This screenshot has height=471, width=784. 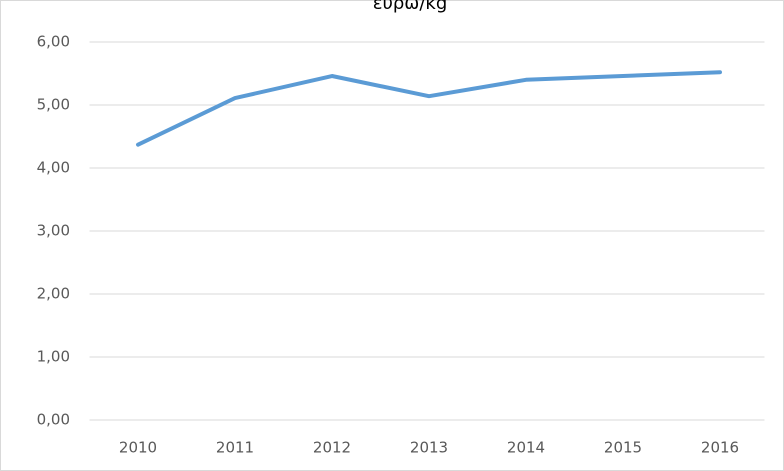 What do you see at coordinates (53, 105) in the screenshot?
I see `y-tick-label: 5,00` at bounding box center [53, 105].